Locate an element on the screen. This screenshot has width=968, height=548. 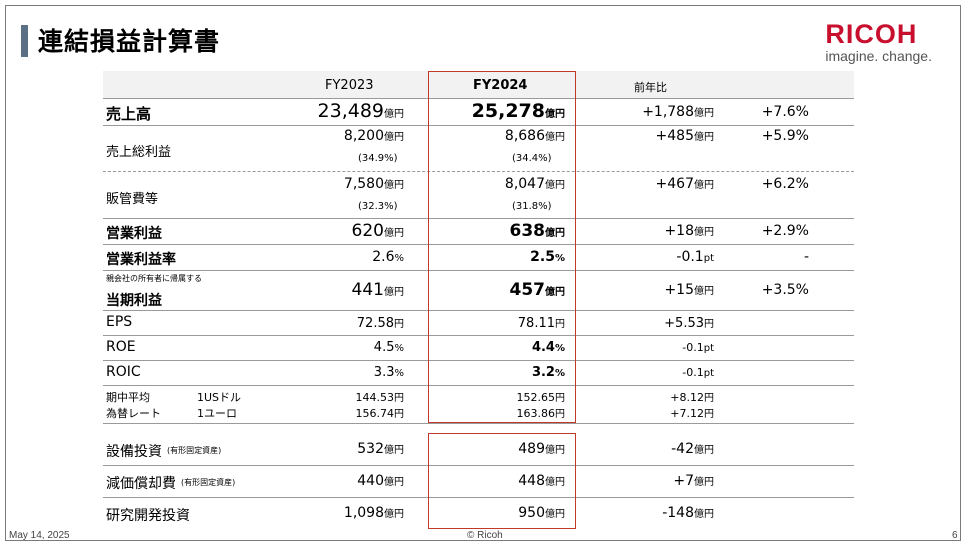
roe-fy2024: 4.4% is located at coordinates (548, 347).